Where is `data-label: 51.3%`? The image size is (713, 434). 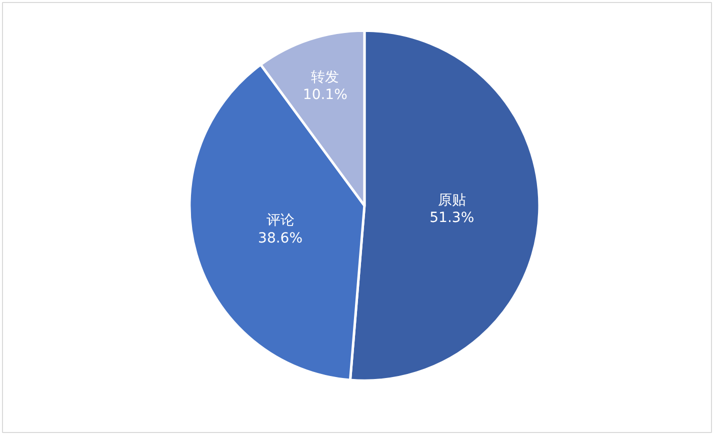
data-label: 51.3% is located at coordinates (452, 218).